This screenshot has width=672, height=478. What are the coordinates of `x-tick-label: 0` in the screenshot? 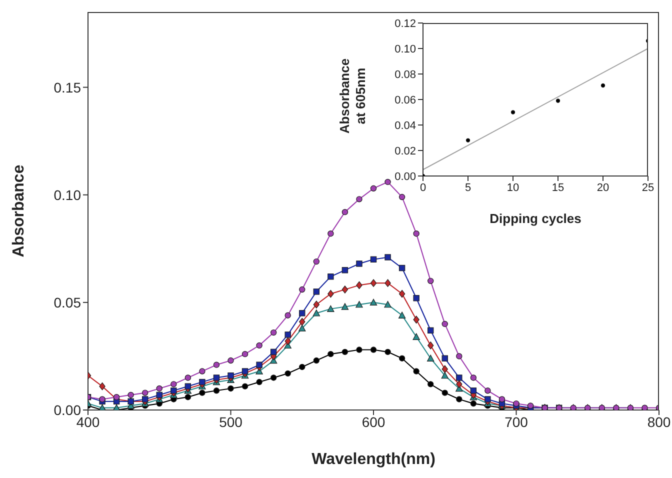 It's located at (423, 188).